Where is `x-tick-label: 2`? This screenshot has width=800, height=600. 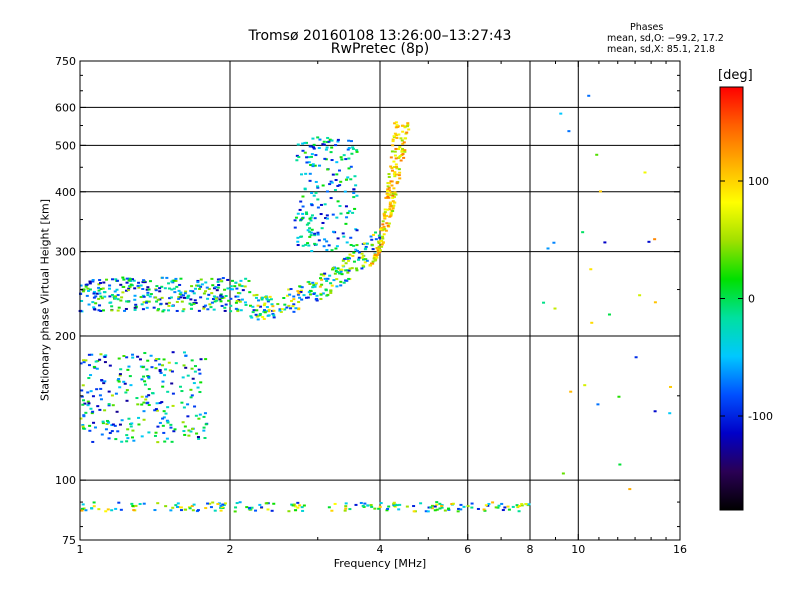
x-tick-label: 2 is located at coordinates (230, 549).